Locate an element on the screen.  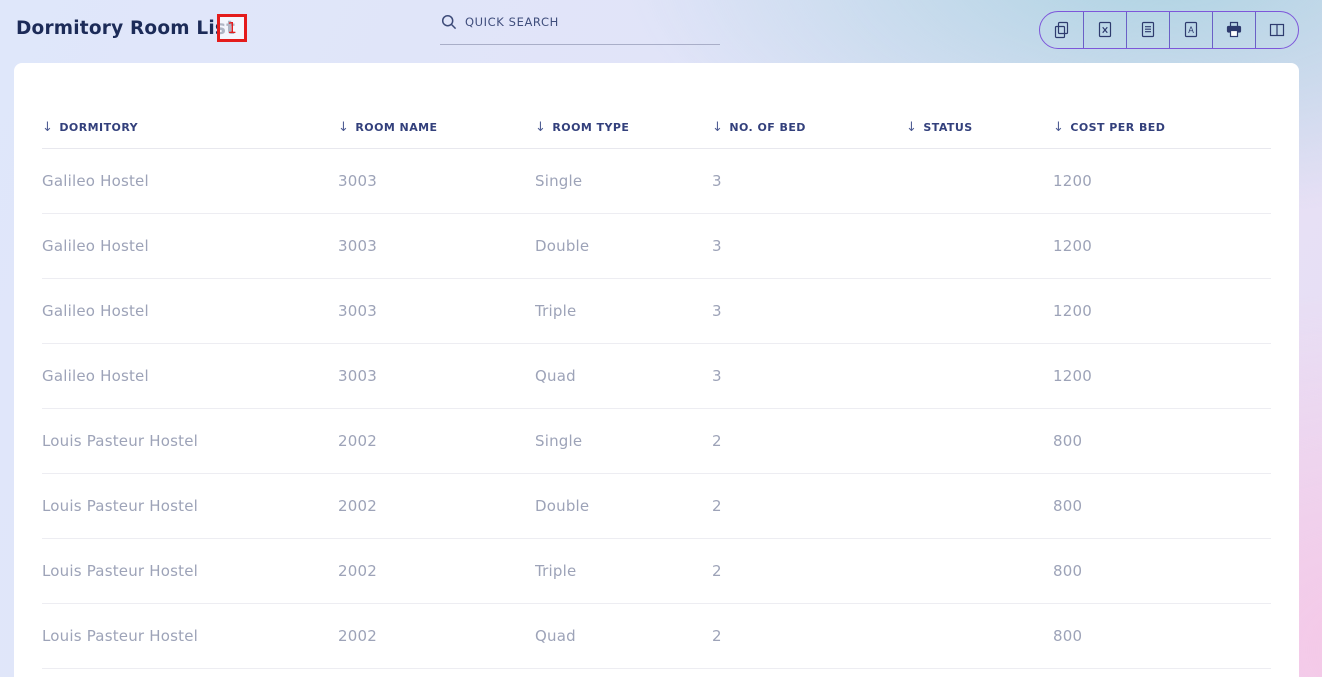
excel-file-icon is located at coordinates (1105, 30).